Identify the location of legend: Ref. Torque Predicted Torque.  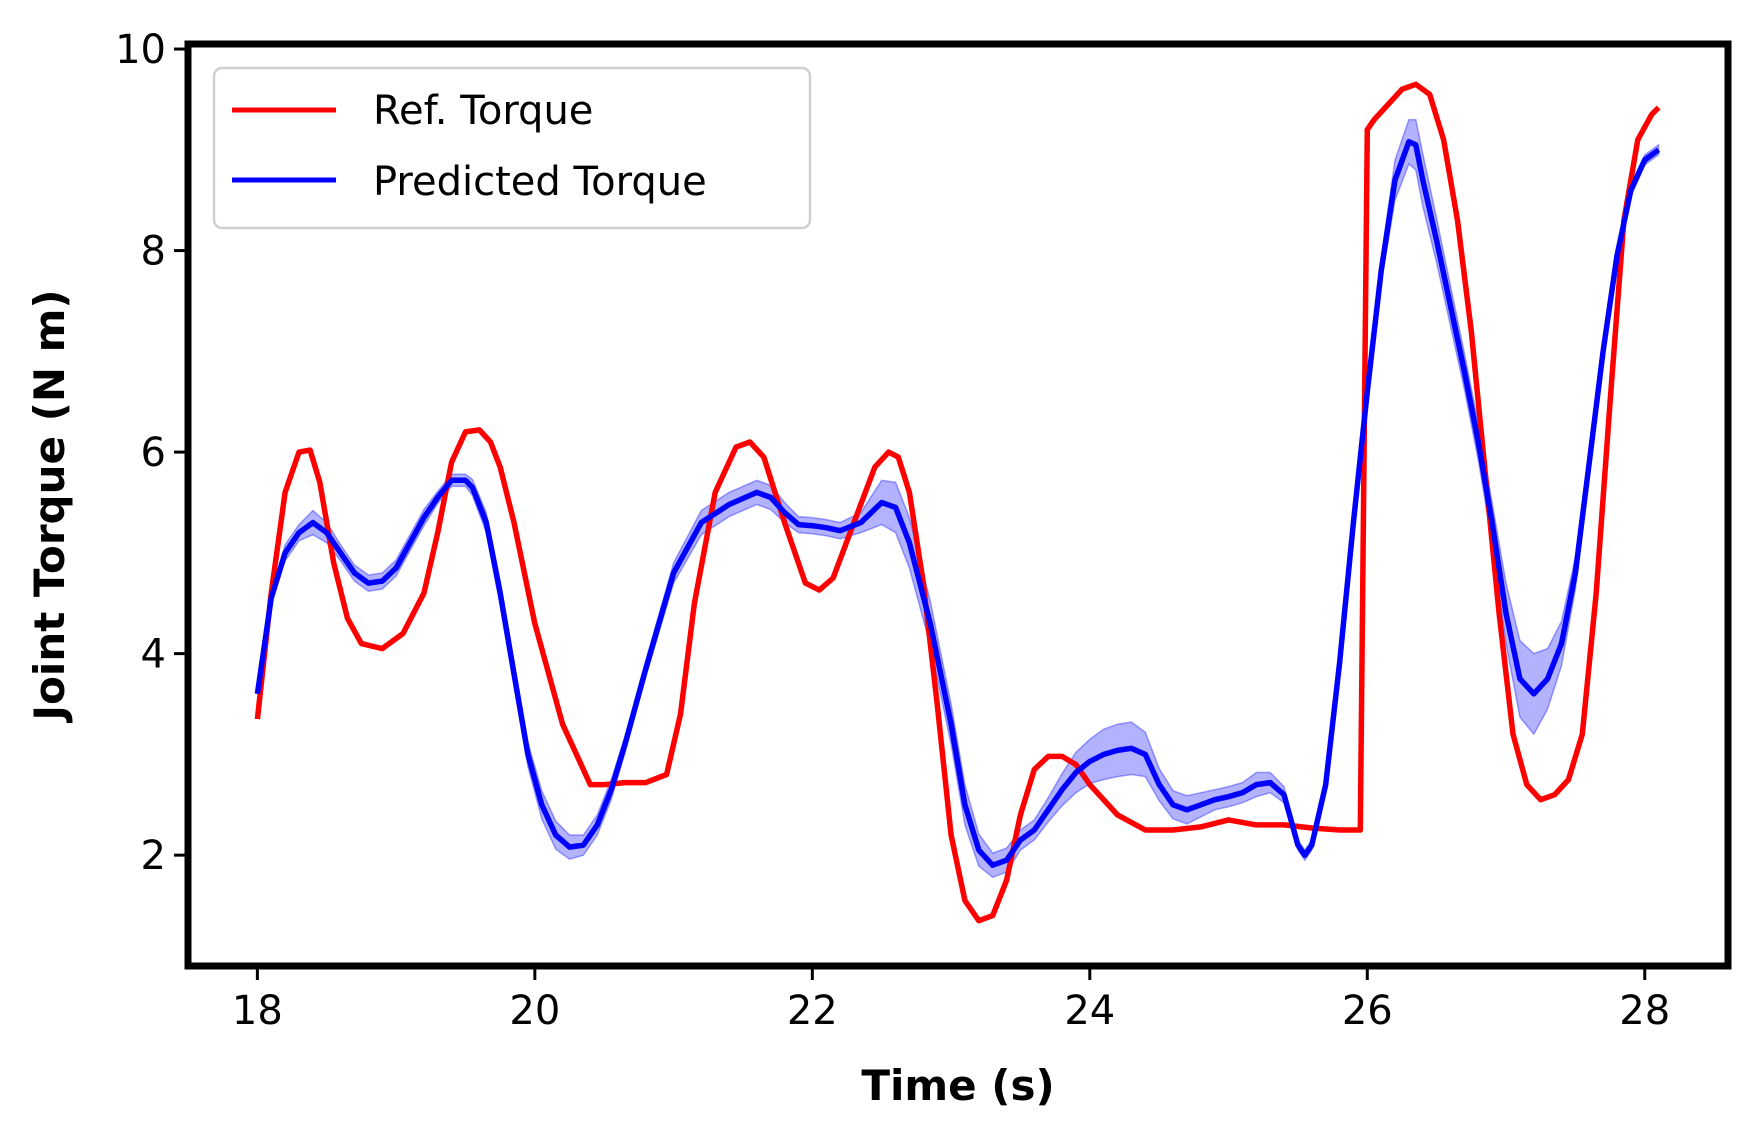
(512, 148).